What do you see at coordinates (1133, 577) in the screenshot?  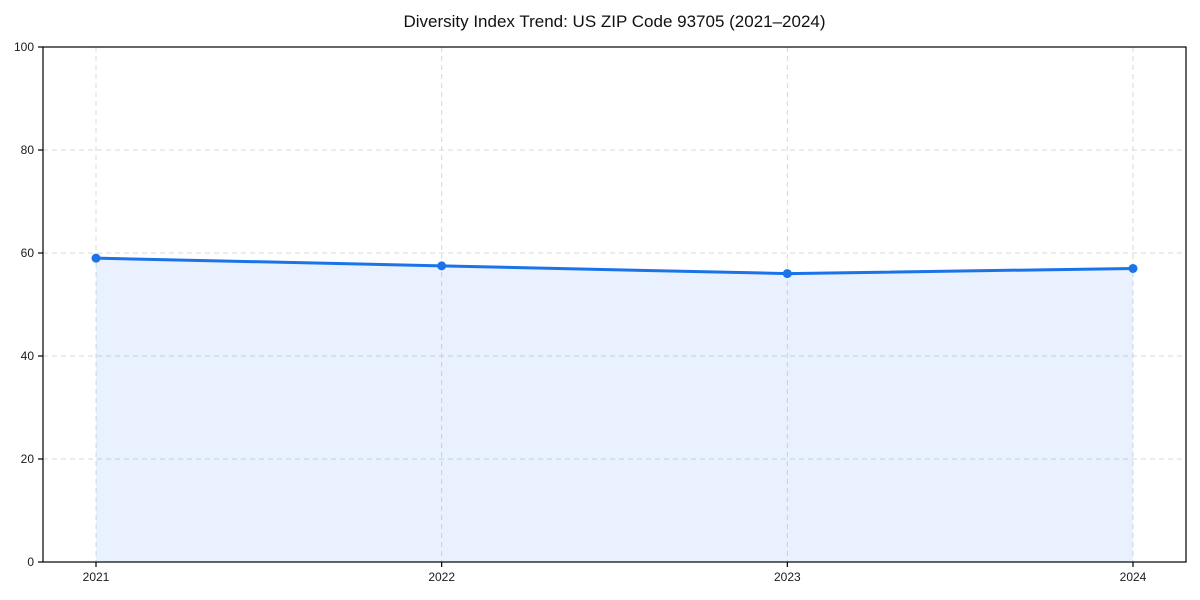 I see `x-tick-label: 2024` at bounding box center [1133, 577].